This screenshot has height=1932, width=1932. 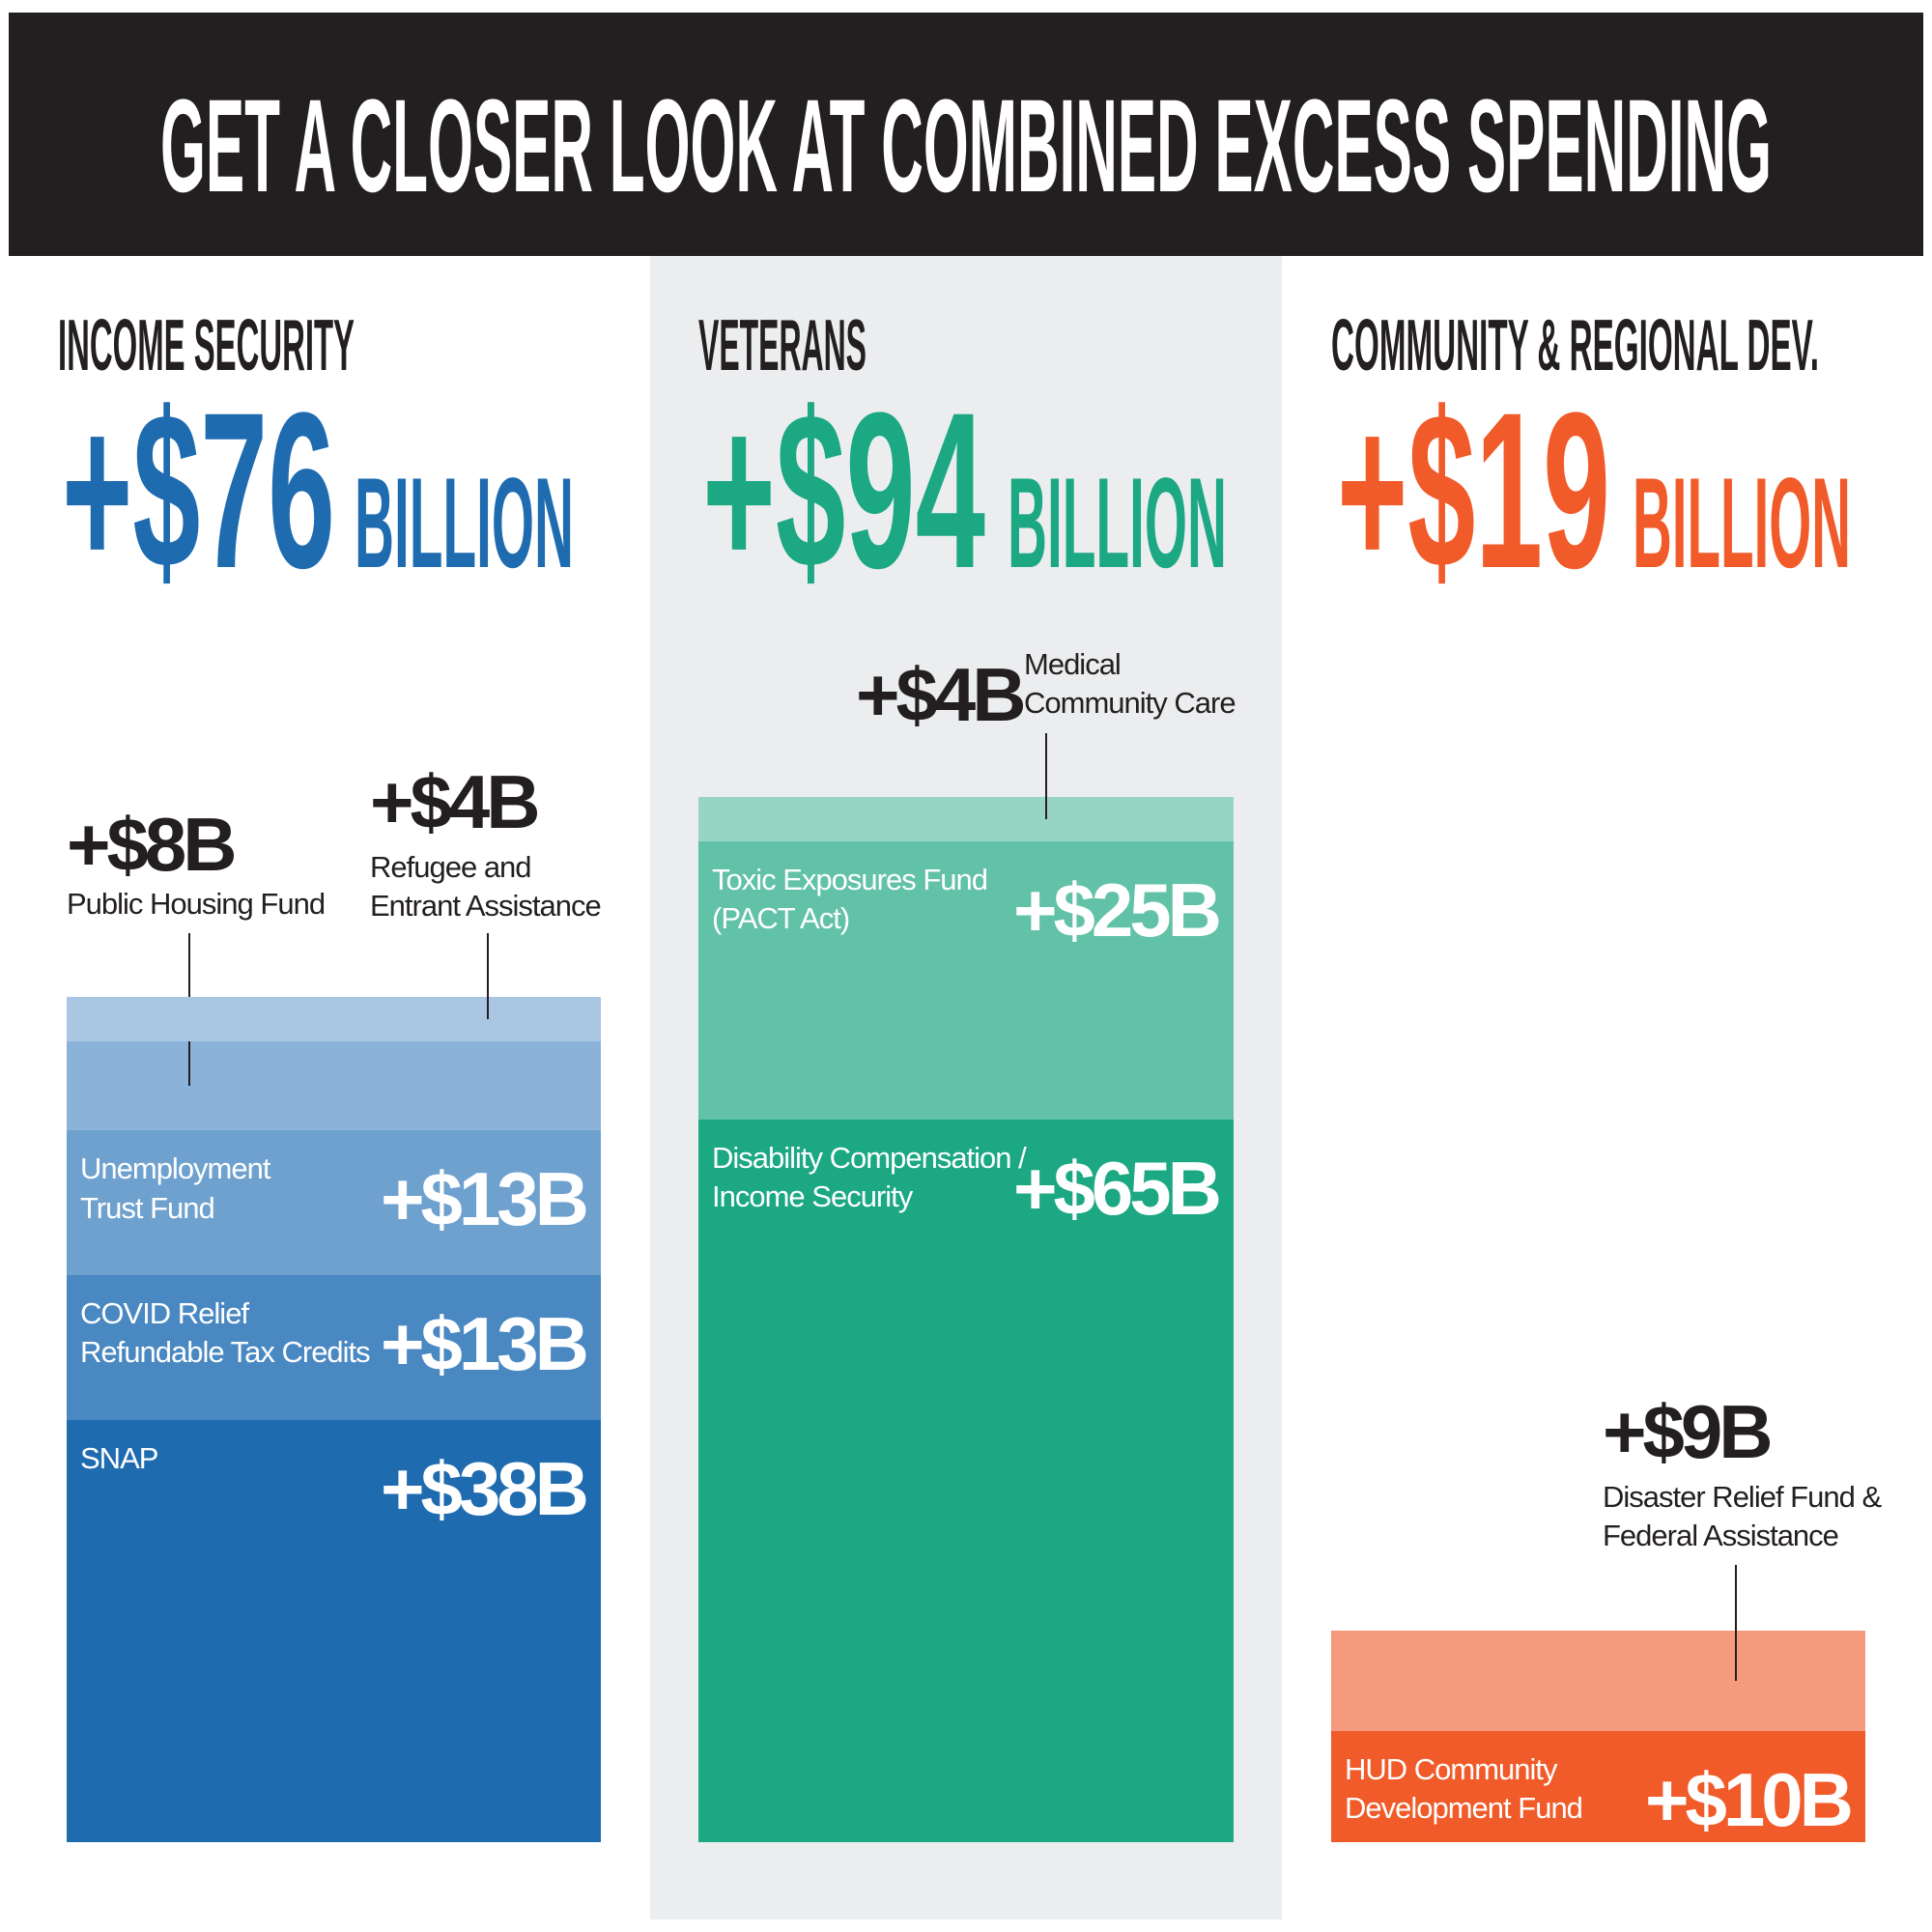 What do you see at coordinates (1464, 1788) in the screenshot?
I see `segment-label: HUD Community Development Fund` at bounding box center [1464, 1788].